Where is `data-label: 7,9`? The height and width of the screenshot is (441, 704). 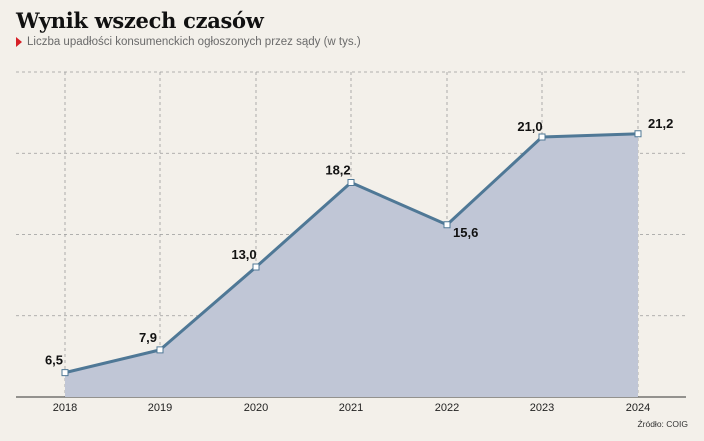
data-label: 7,9 is located at coordinates (148, 337).